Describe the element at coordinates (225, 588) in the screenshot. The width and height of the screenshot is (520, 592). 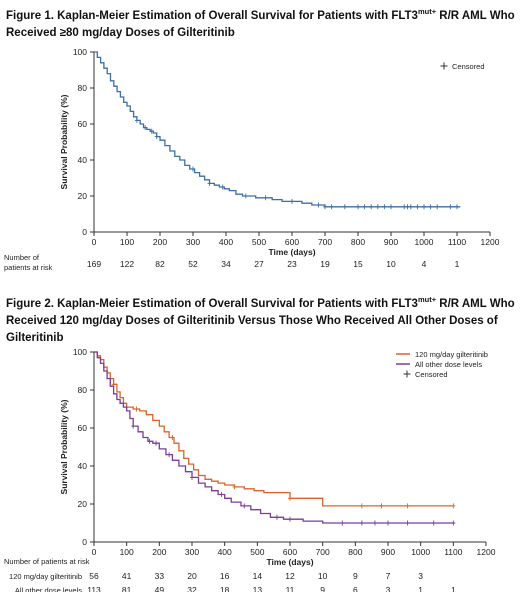
I see `at-risk-count: 18` at that location.